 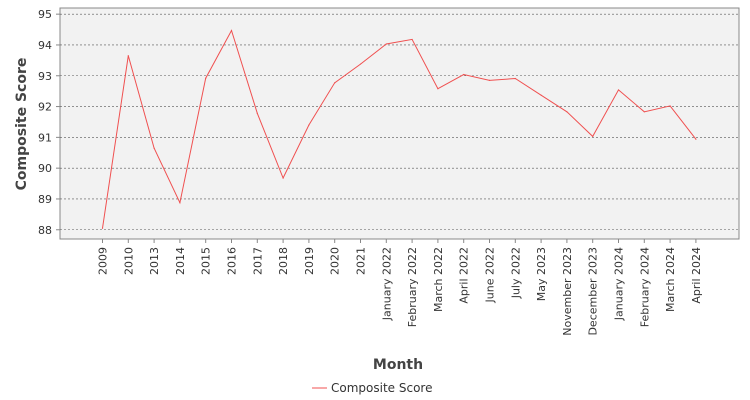 What do you see at coordinates (257, 261) in the screenshot?
I see `x-tick-label: 2017` at bounding box center [257, 261].